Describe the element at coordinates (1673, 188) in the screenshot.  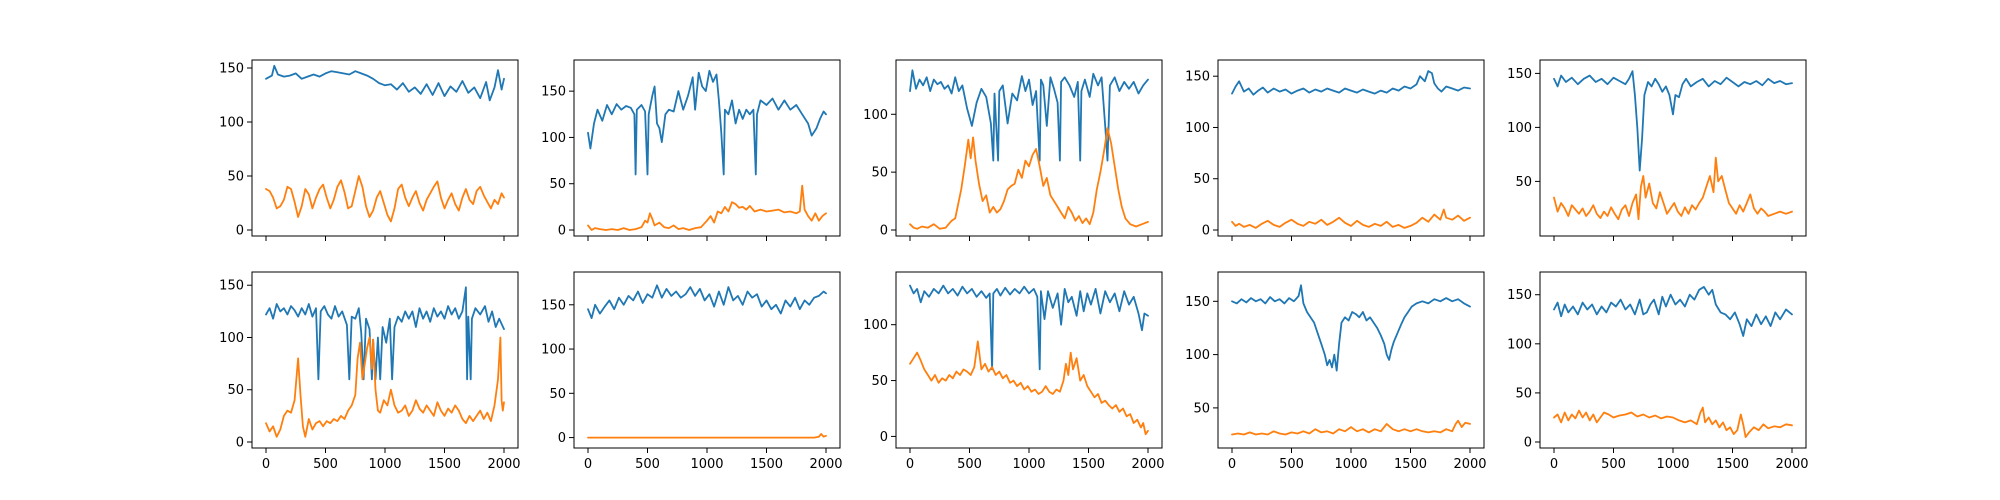
I see `subplot-5-series-2-line` at that location.